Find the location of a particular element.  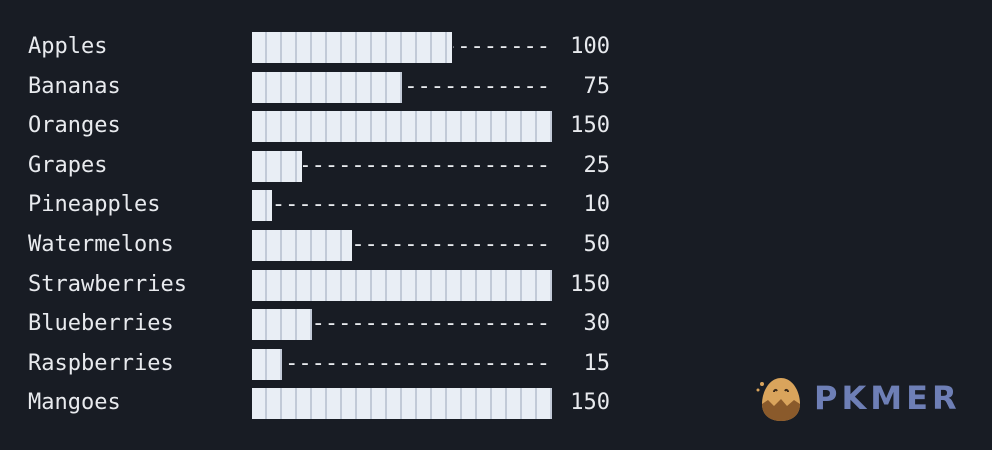

bar-row: Oranges 150 is located at coordinates (350, 126).